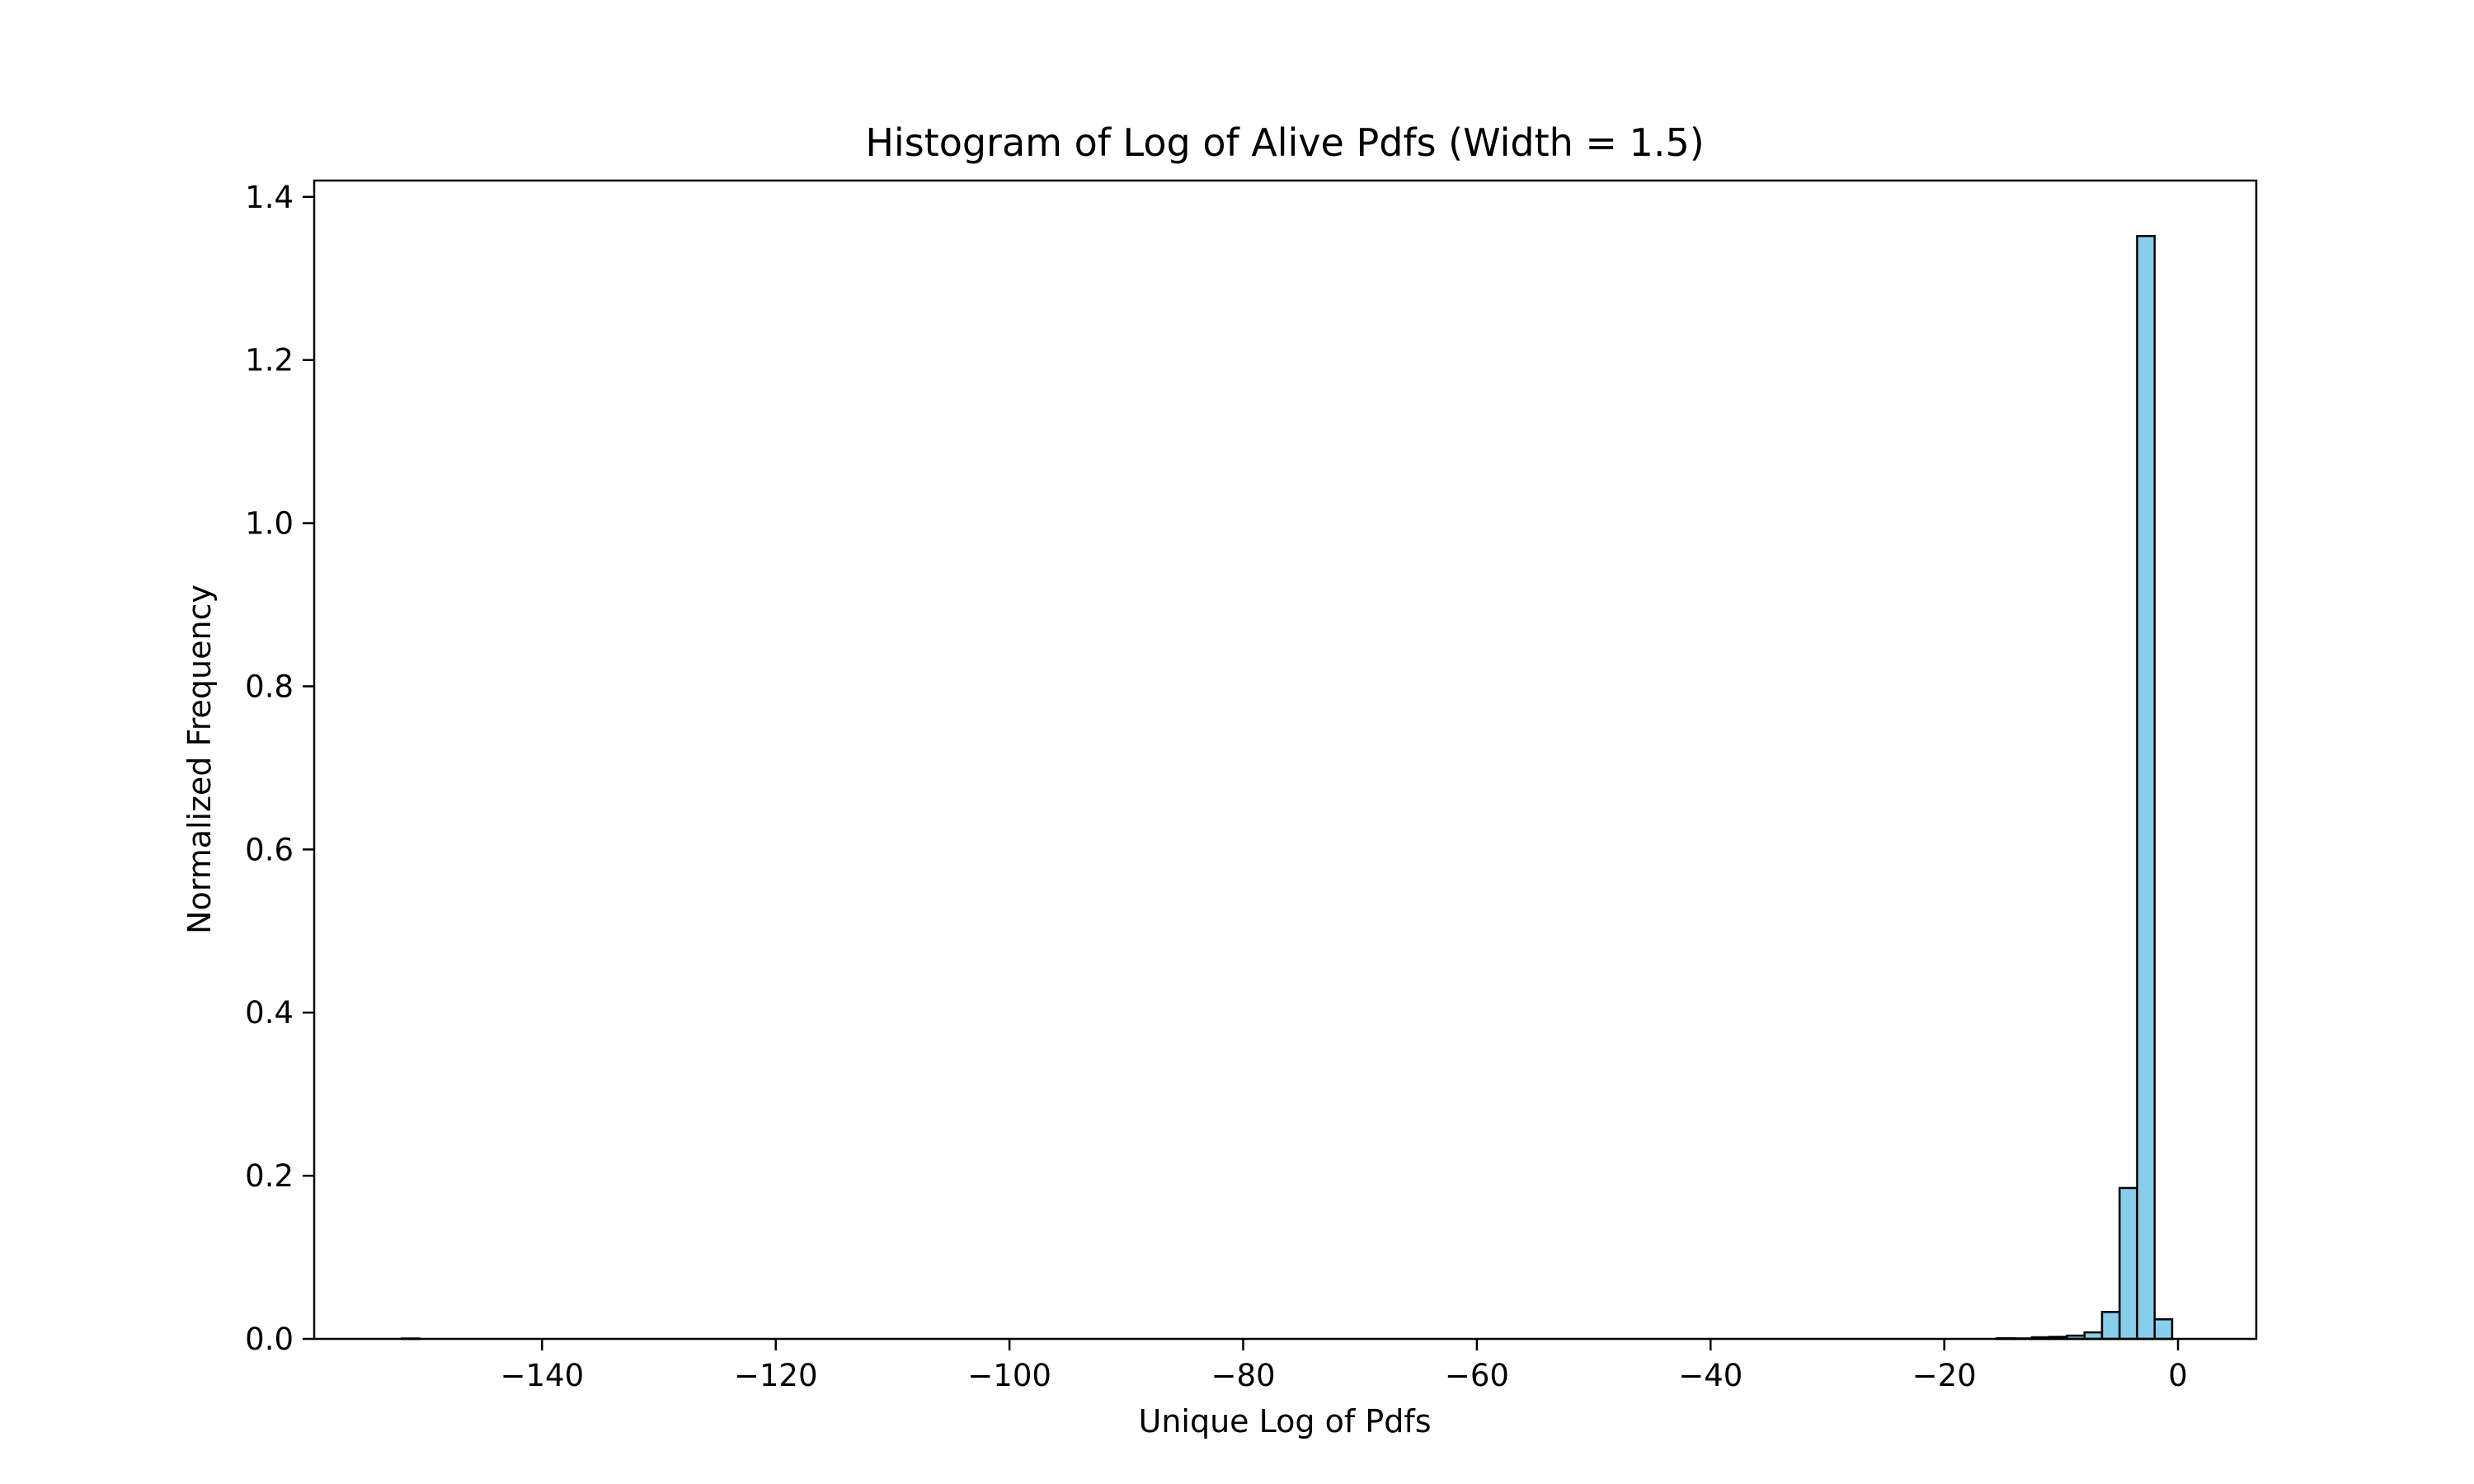 The width and height of the screenshot is (2474, 1484). I want to click on x-tick-label: −140, so click(542, 1375).